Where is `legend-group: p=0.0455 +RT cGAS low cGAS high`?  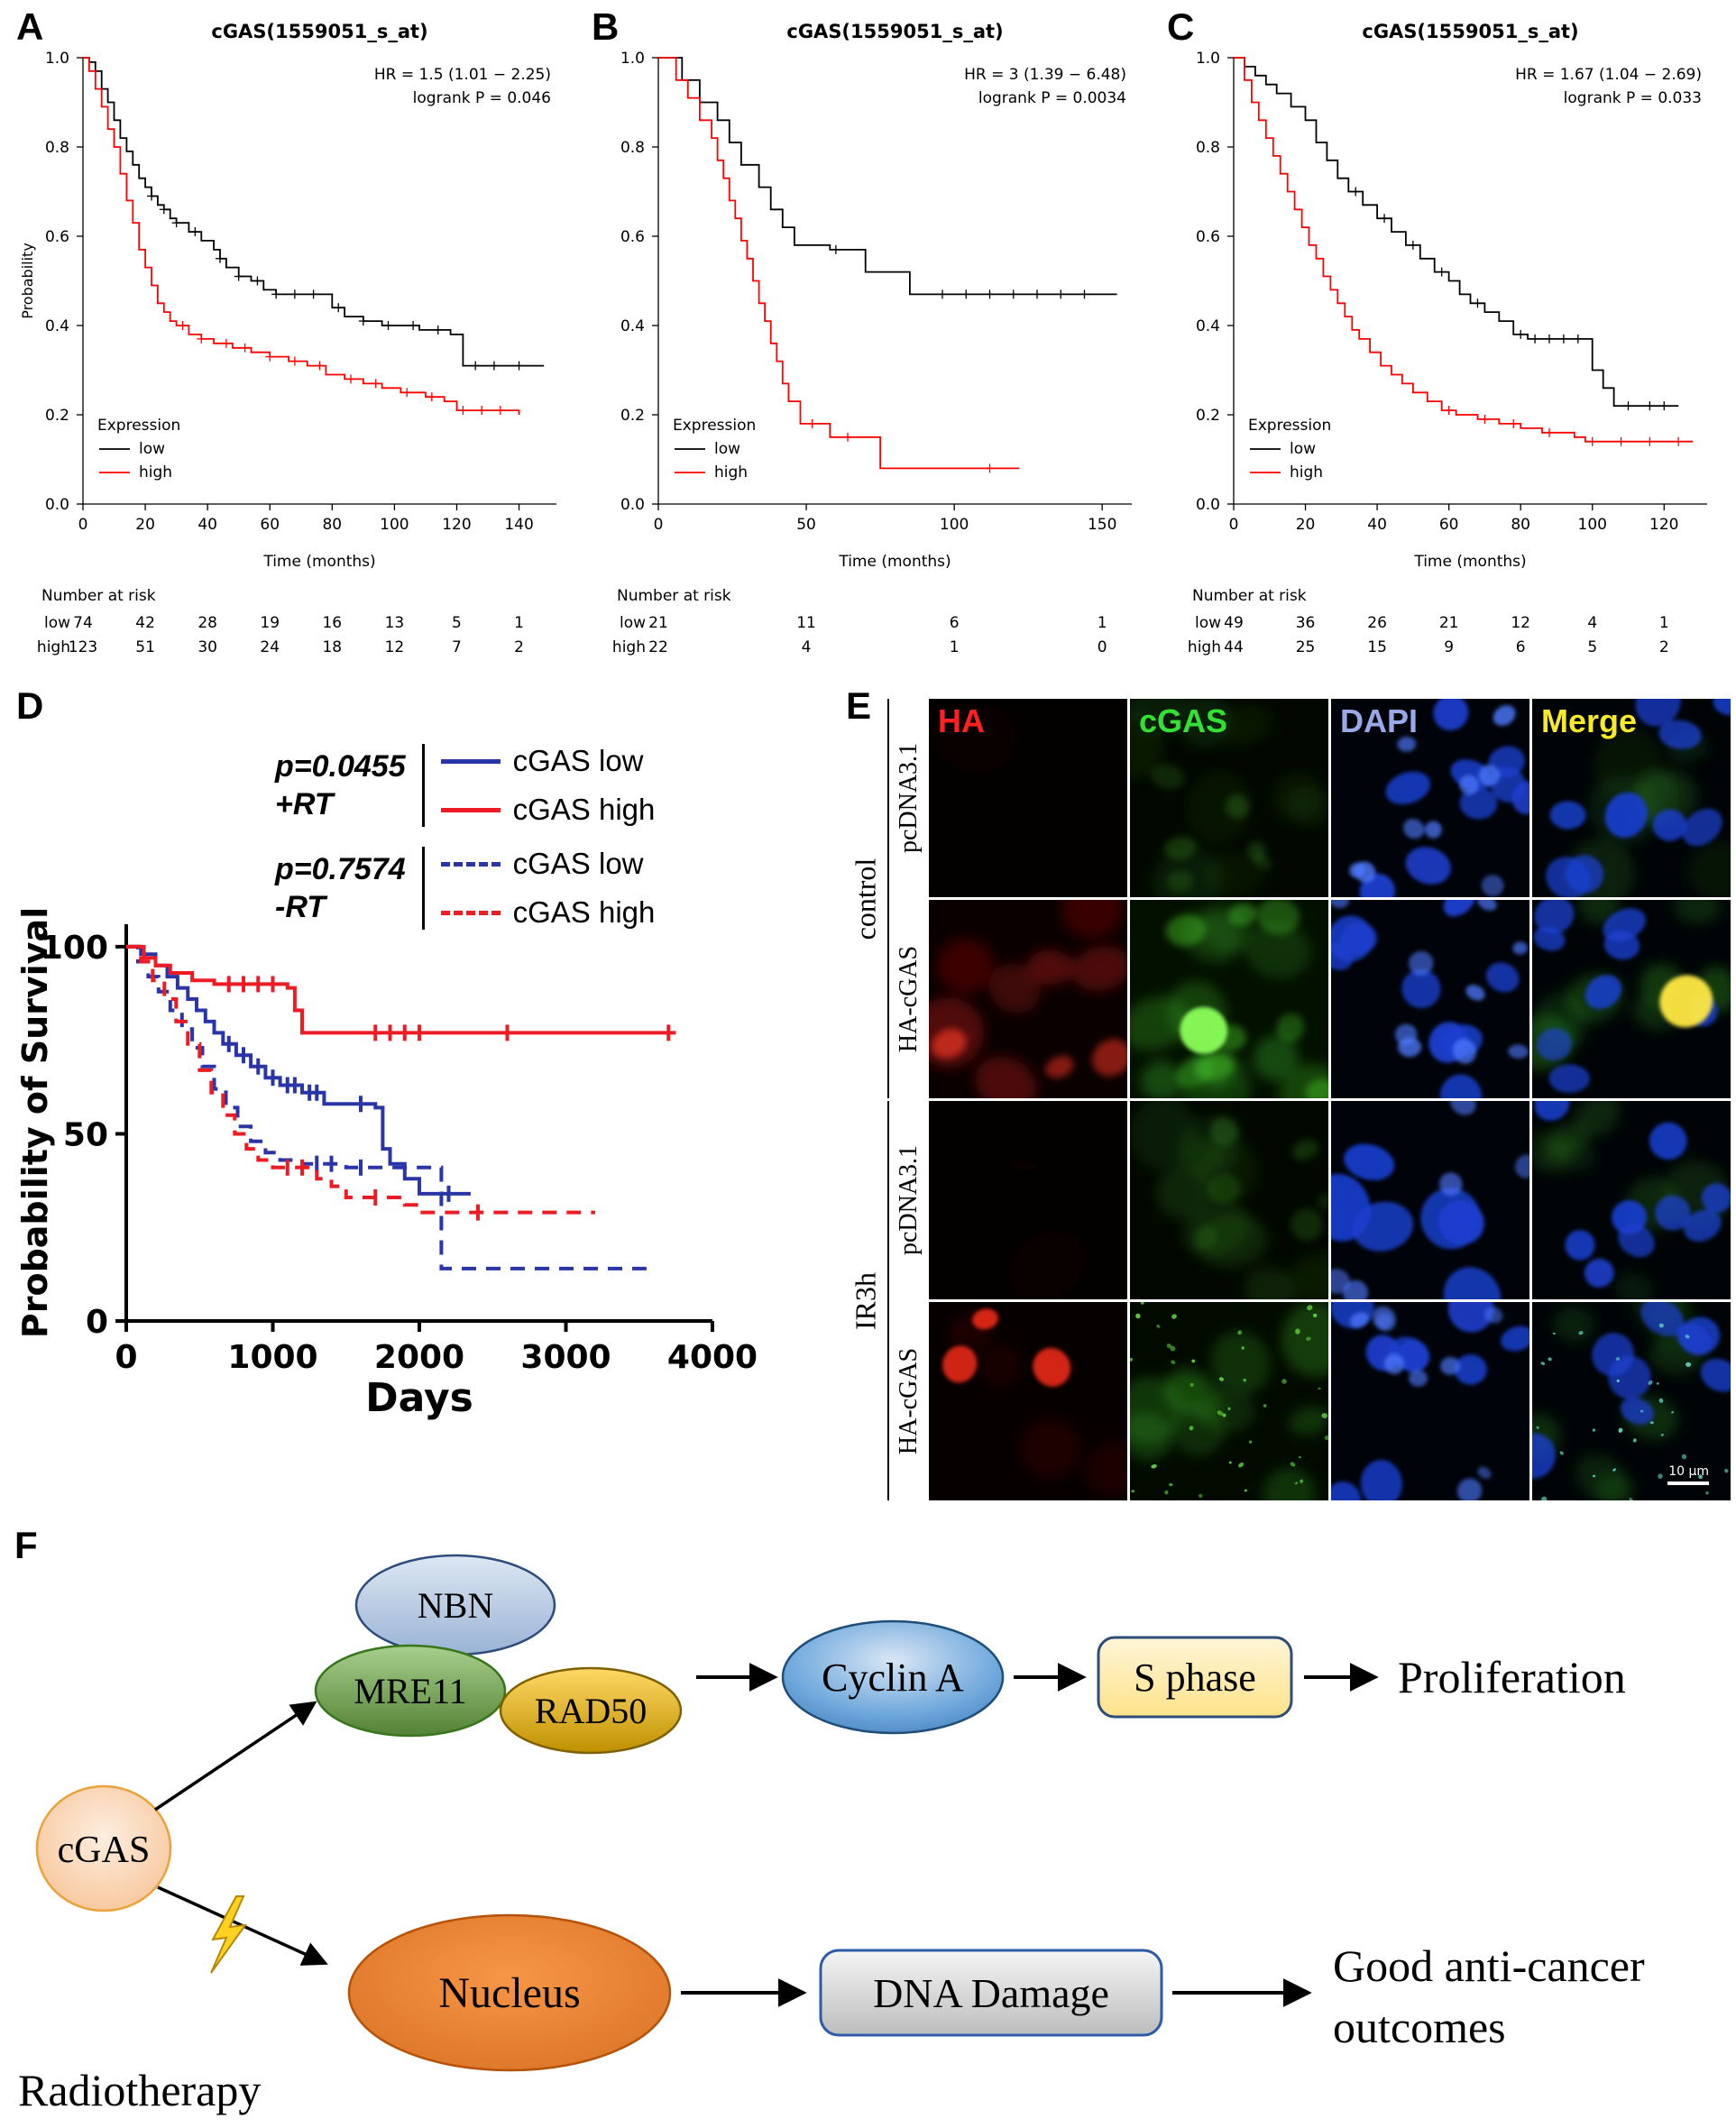
legend-group: p=0.0455 +RT cGAS low cGAS high is located at coordinates (465, 785).